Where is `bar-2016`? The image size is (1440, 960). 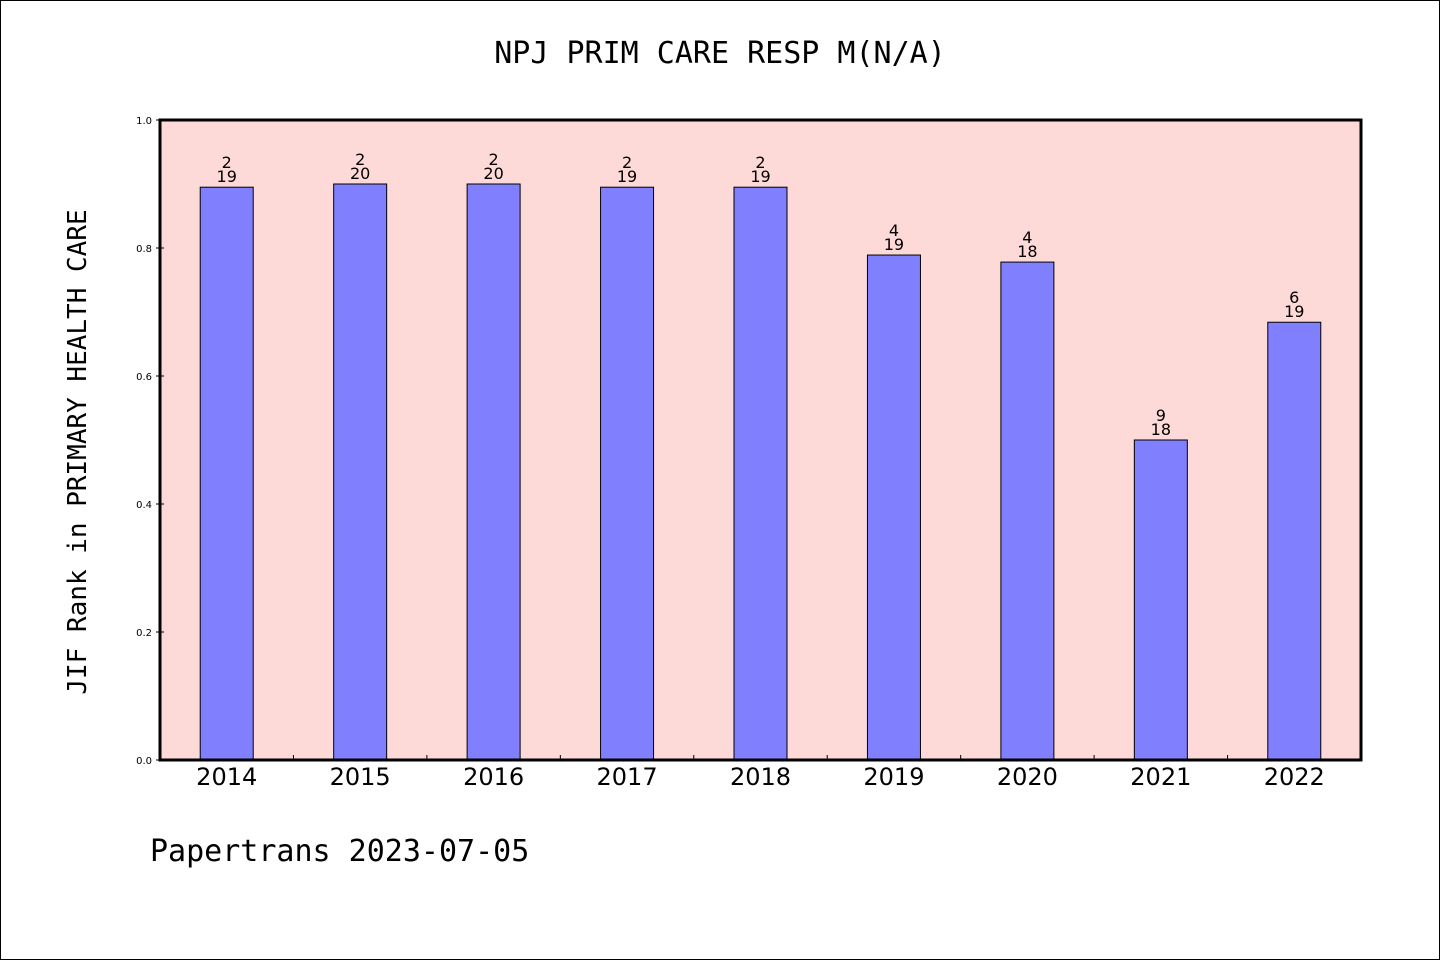 bar-2016 is located at coordinates (493, 472).